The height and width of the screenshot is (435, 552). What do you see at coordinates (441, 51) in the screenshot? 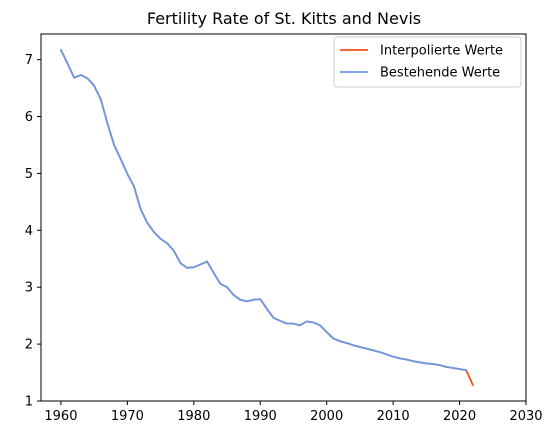
I see `legend-label-1: Interpolierte Werte` at bounding box center [441, 51].